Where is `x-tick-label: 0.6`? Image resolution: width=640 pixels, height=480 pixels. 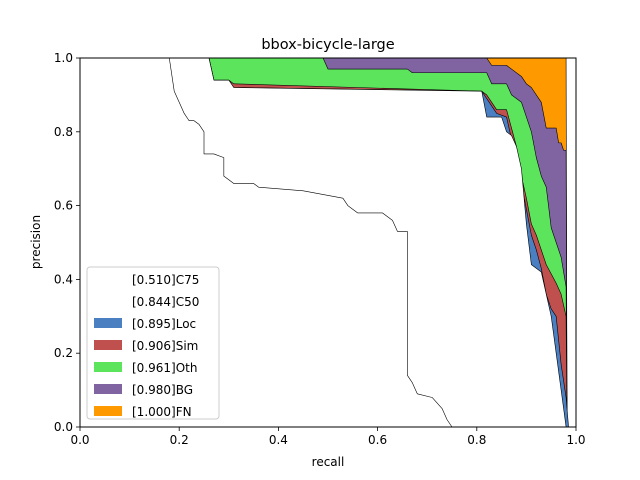
x-tick-label: 0.6 is located at coordinates (377, 440).